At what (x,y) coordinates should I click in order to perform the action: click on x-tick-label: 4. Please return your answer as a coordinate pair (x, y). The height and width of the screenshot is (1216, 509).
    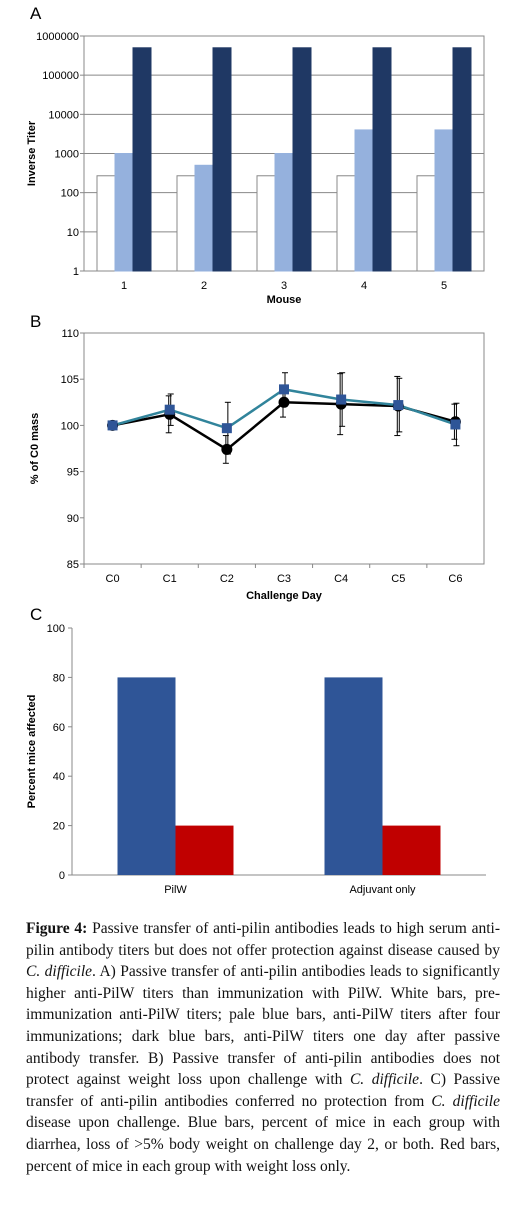
    Looking at the image, I should click on (364, 286).